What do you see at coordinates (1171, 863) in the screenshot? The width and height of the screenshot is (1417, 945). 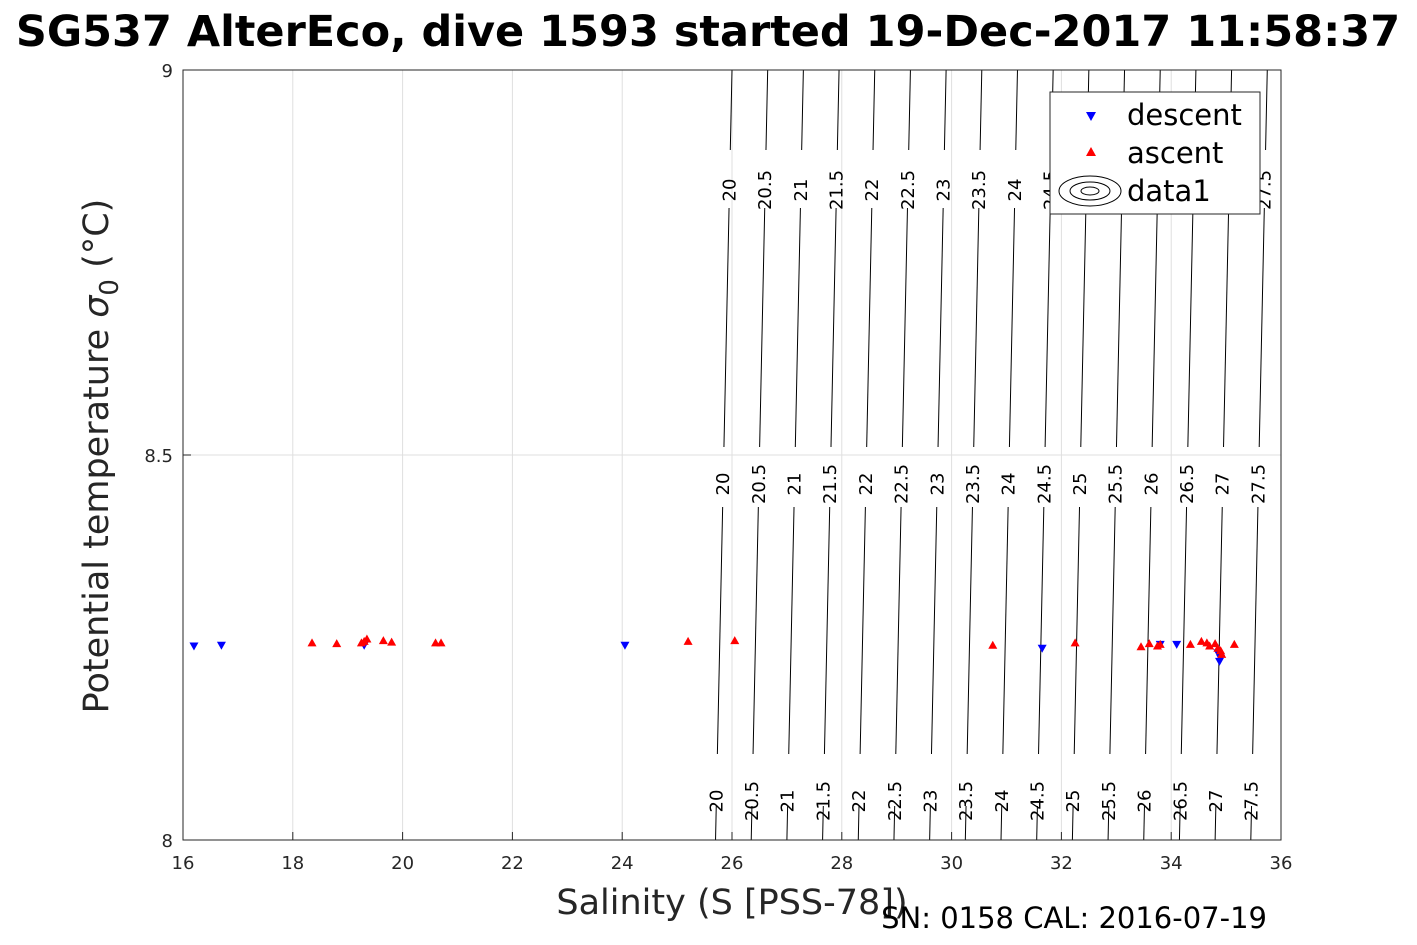 I see `x-tick-label: 34` at bounding box center [1171, 863].